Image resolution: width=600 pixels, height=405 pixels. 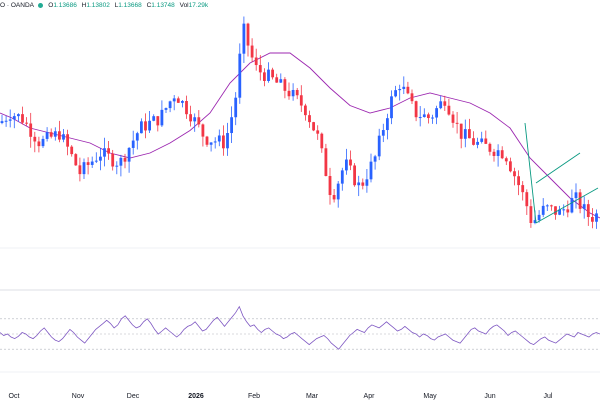 I want to click on x-tick-label: Jul, so click(x=548, y=396).